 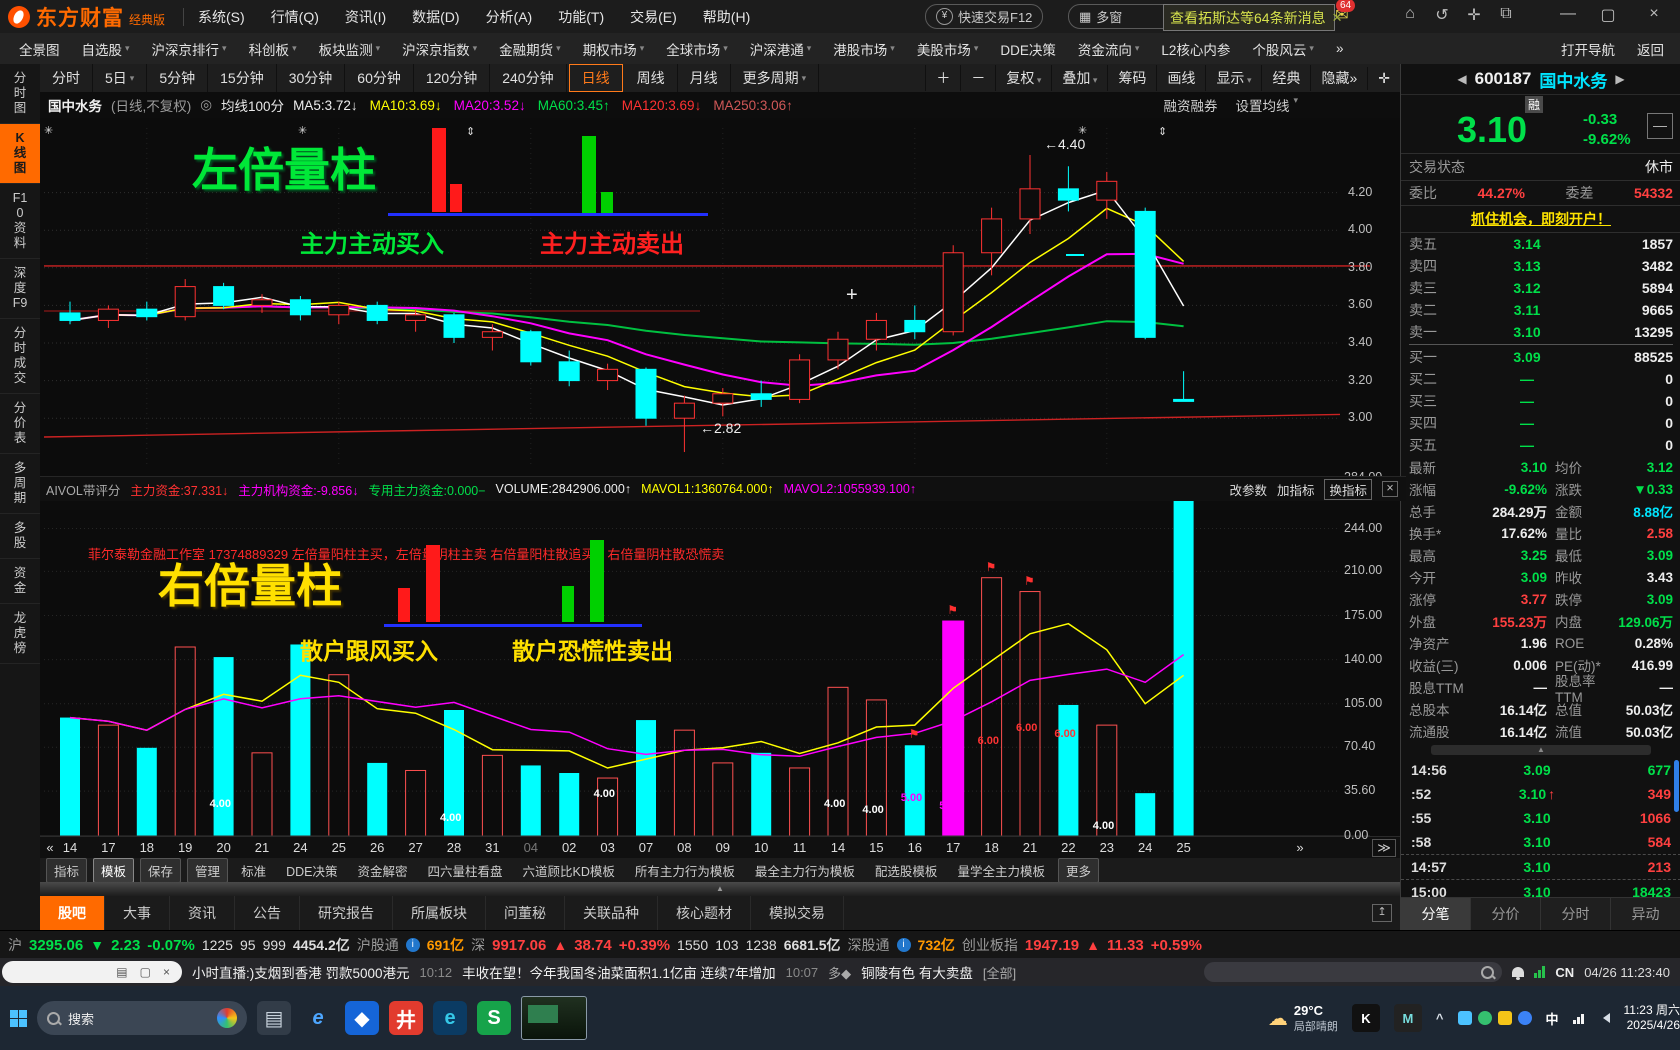 What do you see at coordinates (1484, 1018) in the screenshot?
I see `tray-icon-green` at bounding box center [1484, 1018].